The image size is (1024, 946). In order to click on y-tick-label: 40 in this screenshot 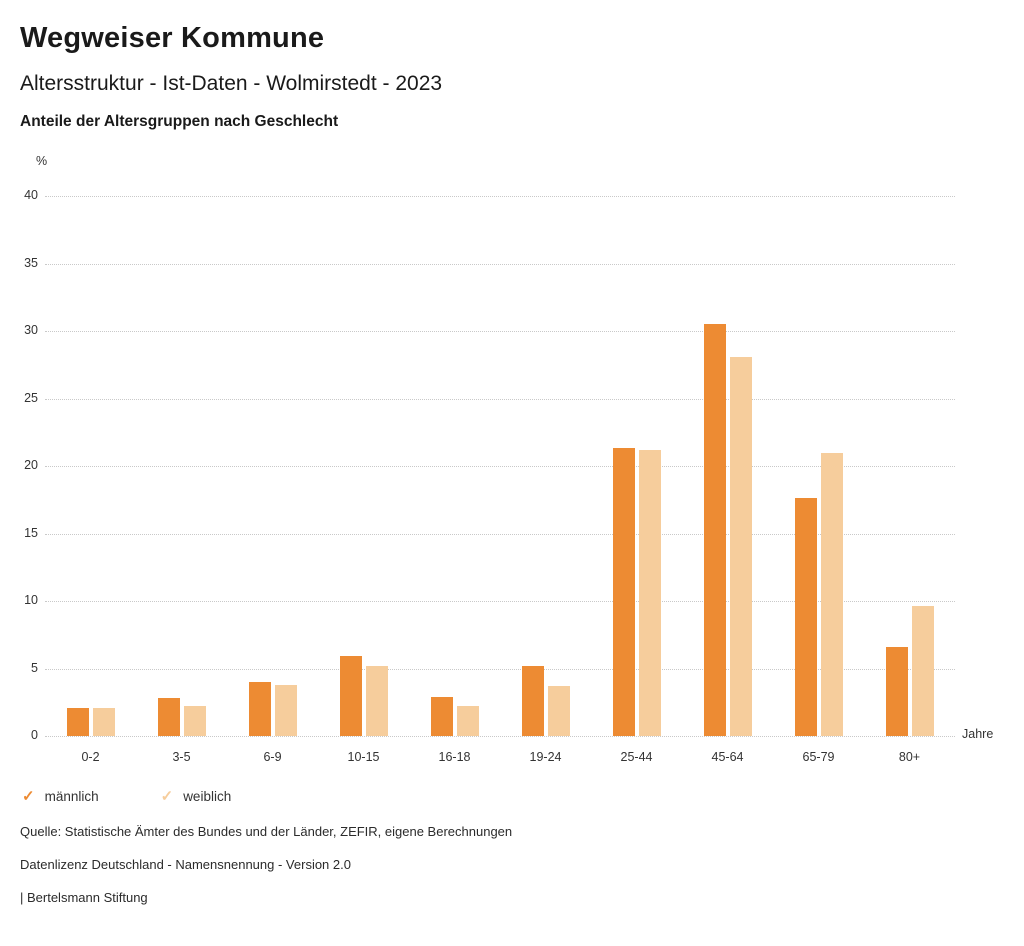, I will do `click(31, 195)`.